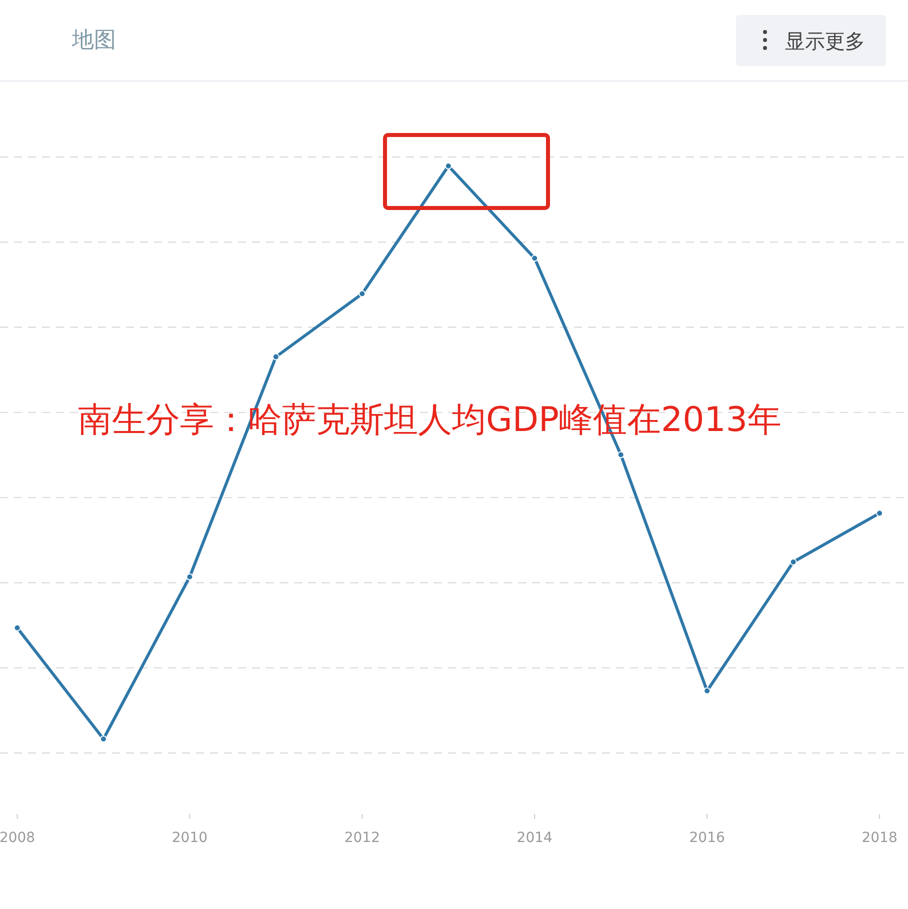  I want to click on x-tick-label: 2016, so click(707, 838).